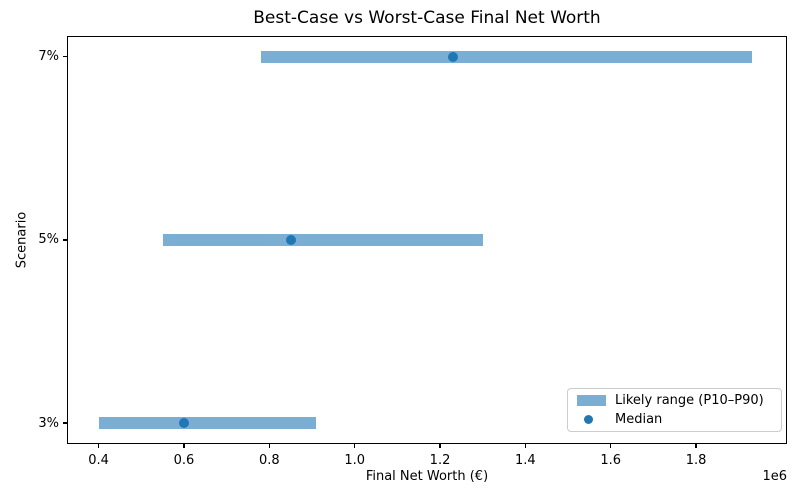 The height and width of the screenshot is (500, 800). I want to click on x-axis-offset-label: 1e6, so click(774, 476).